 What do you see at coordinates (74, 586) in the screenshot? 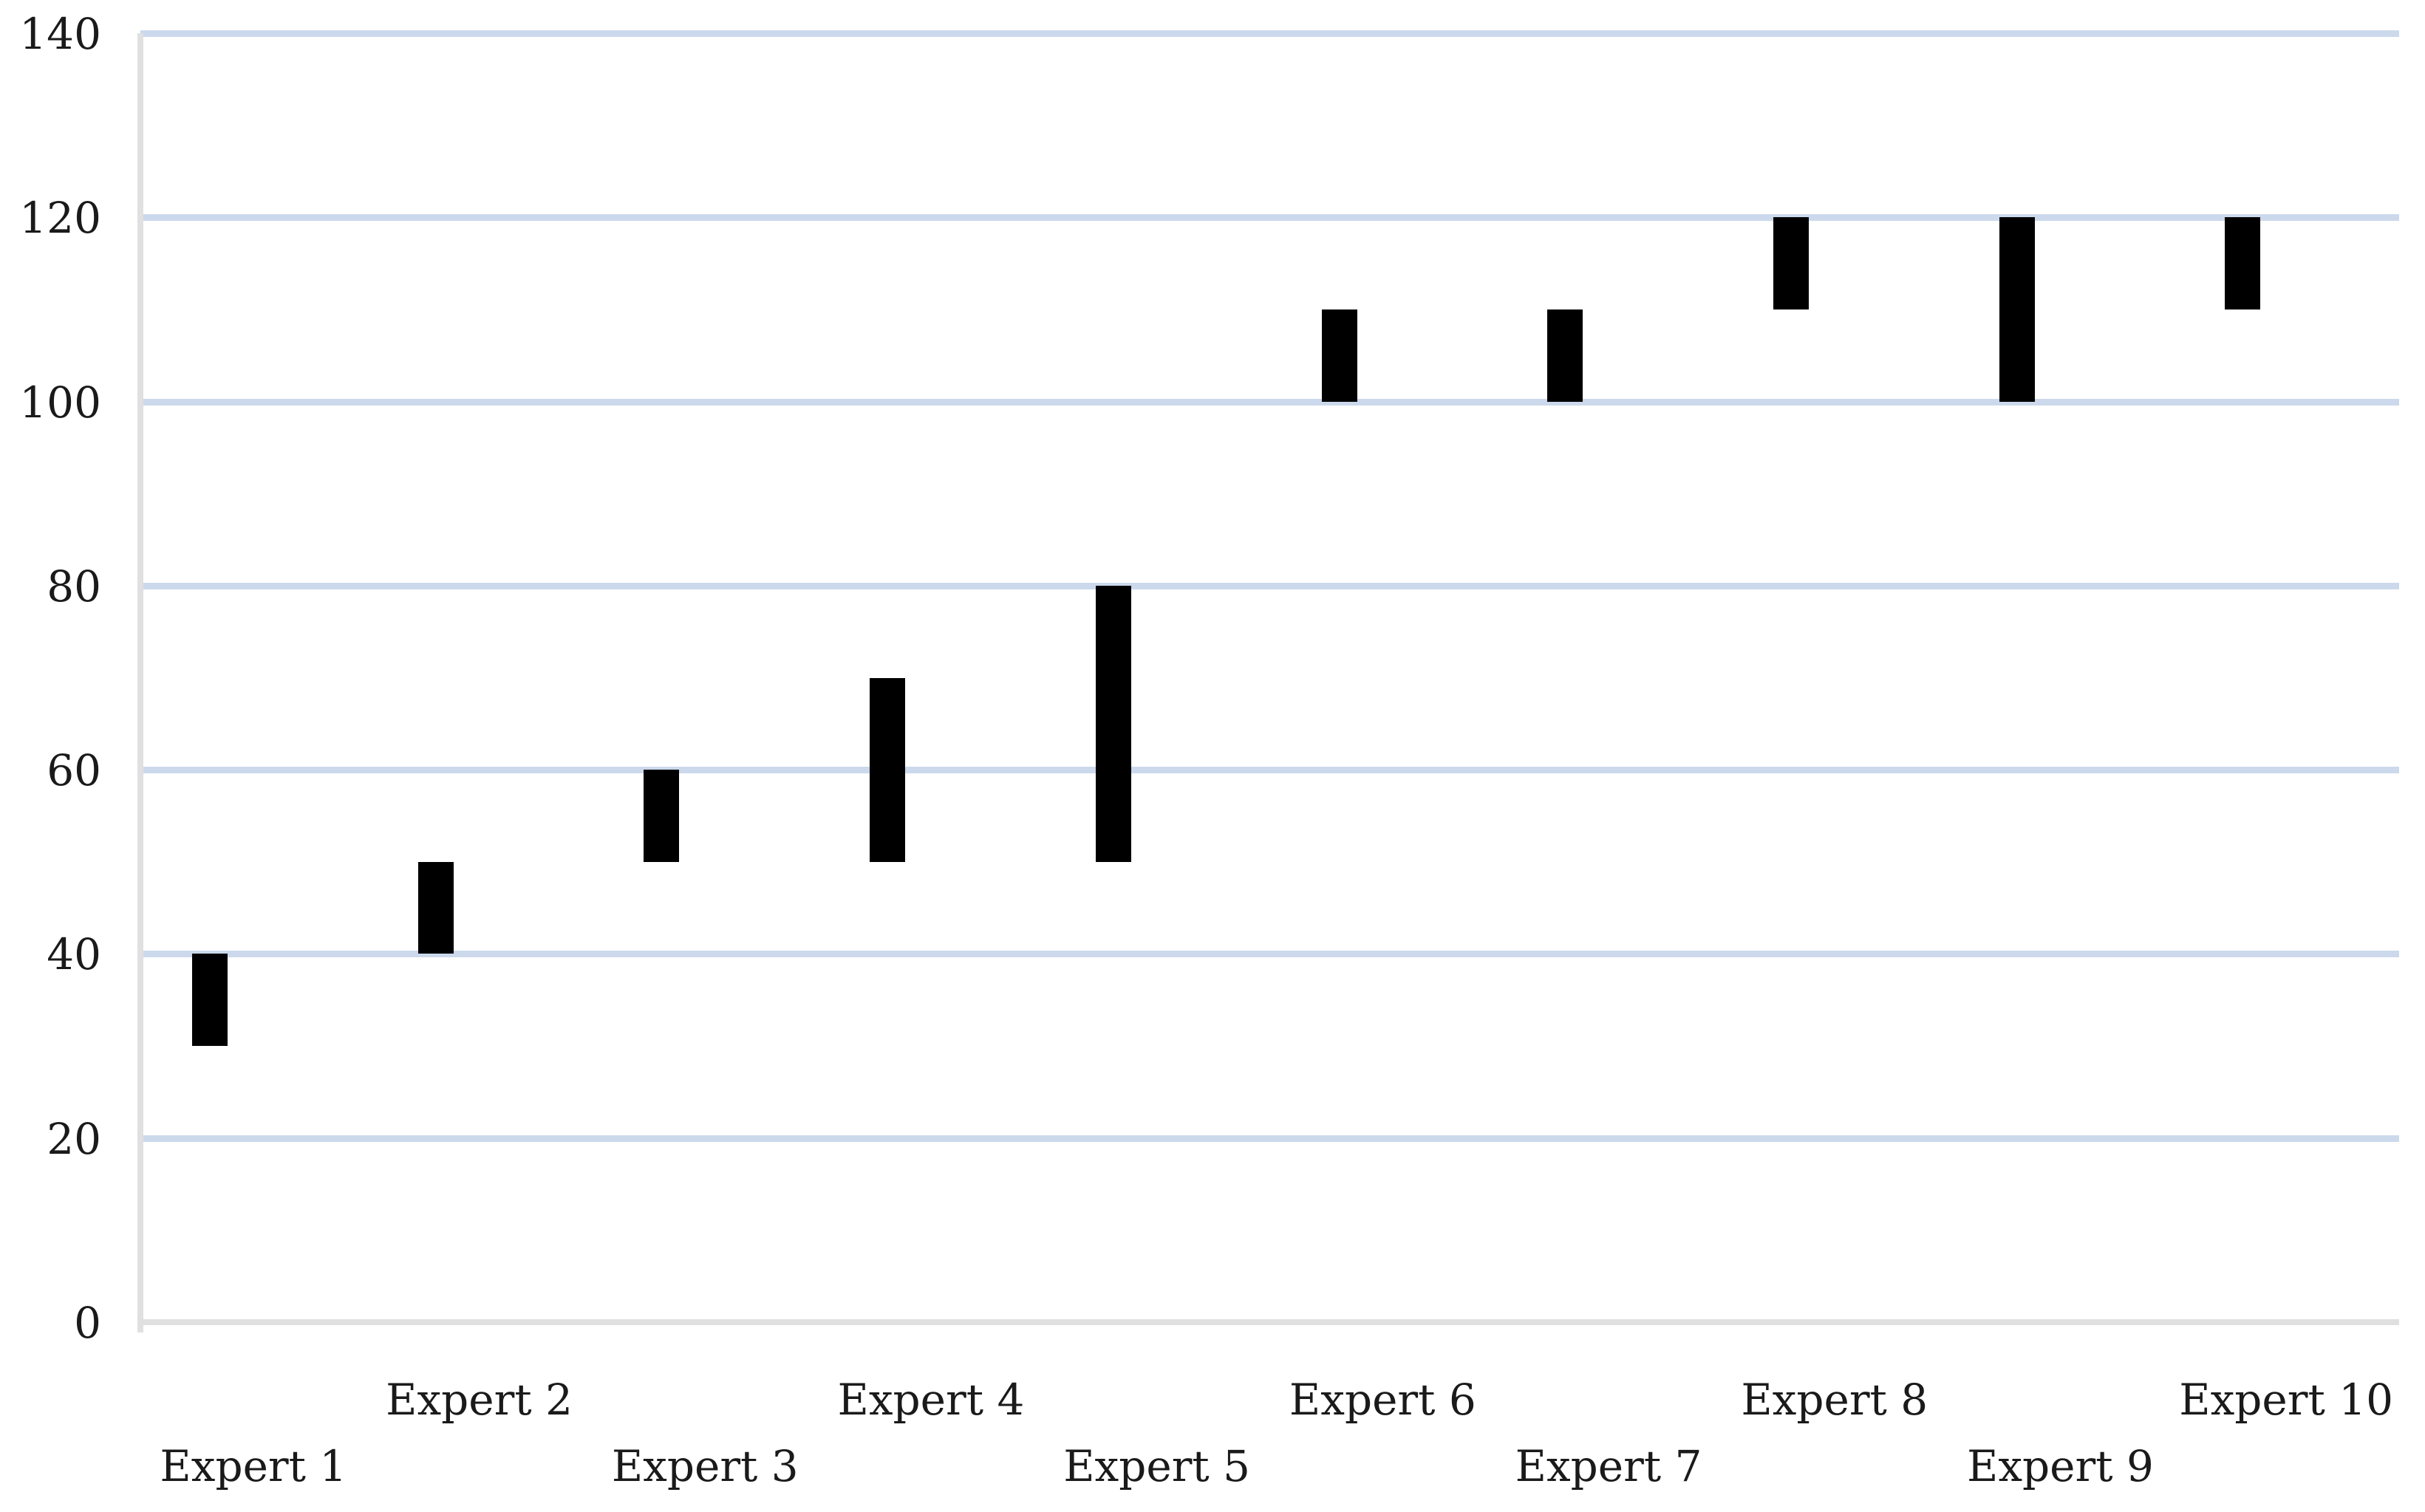
I see `y-tick-label-80: 80` at bounding box center [74, 586].